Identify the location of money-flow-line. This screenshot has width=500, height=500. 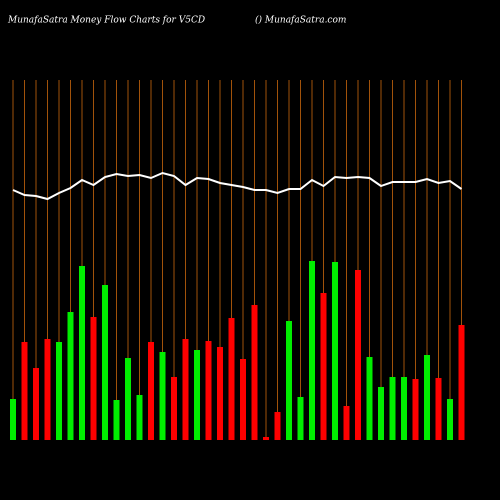
(237, 186).